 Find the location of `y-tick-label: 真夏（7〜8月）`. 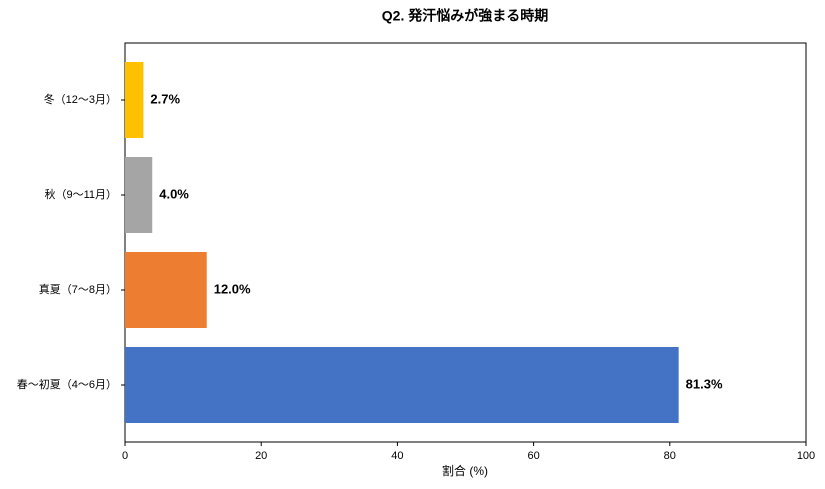

y-tick-label: 真夏（7〜8月） is located at coordinates (78, 289).